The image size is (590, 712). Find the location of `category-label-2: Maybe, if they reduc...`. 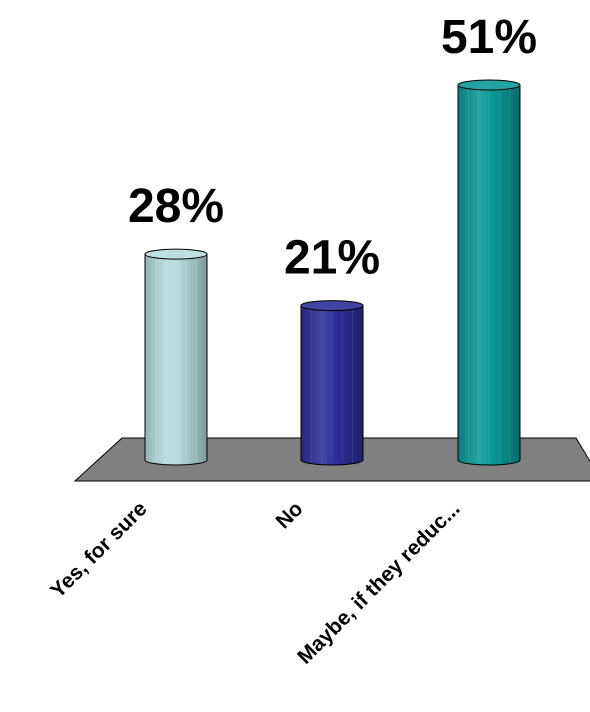

category-label-2: Maybe, if they reduc... is located at coordinates (378, 582).